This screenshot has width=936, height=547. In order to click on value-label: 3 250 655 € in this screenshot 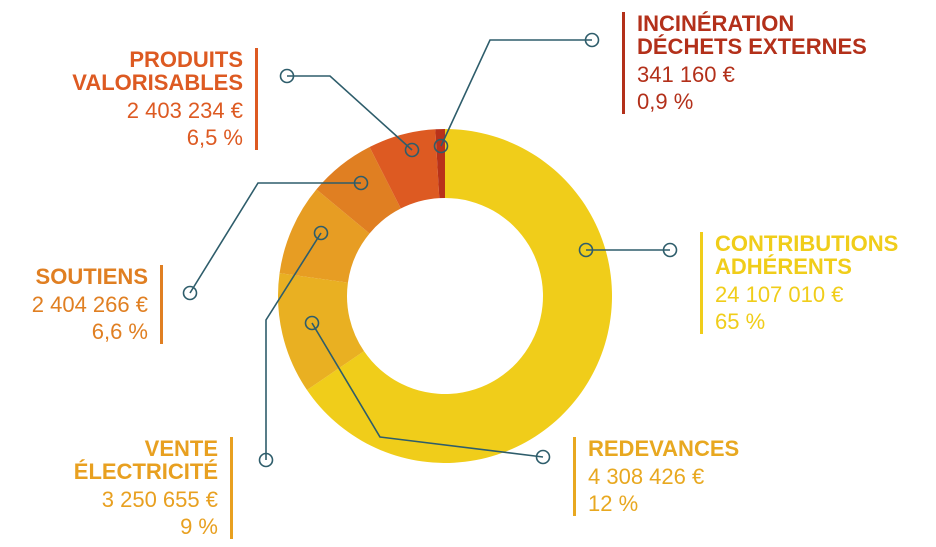, I will do `click(159, 499)`.